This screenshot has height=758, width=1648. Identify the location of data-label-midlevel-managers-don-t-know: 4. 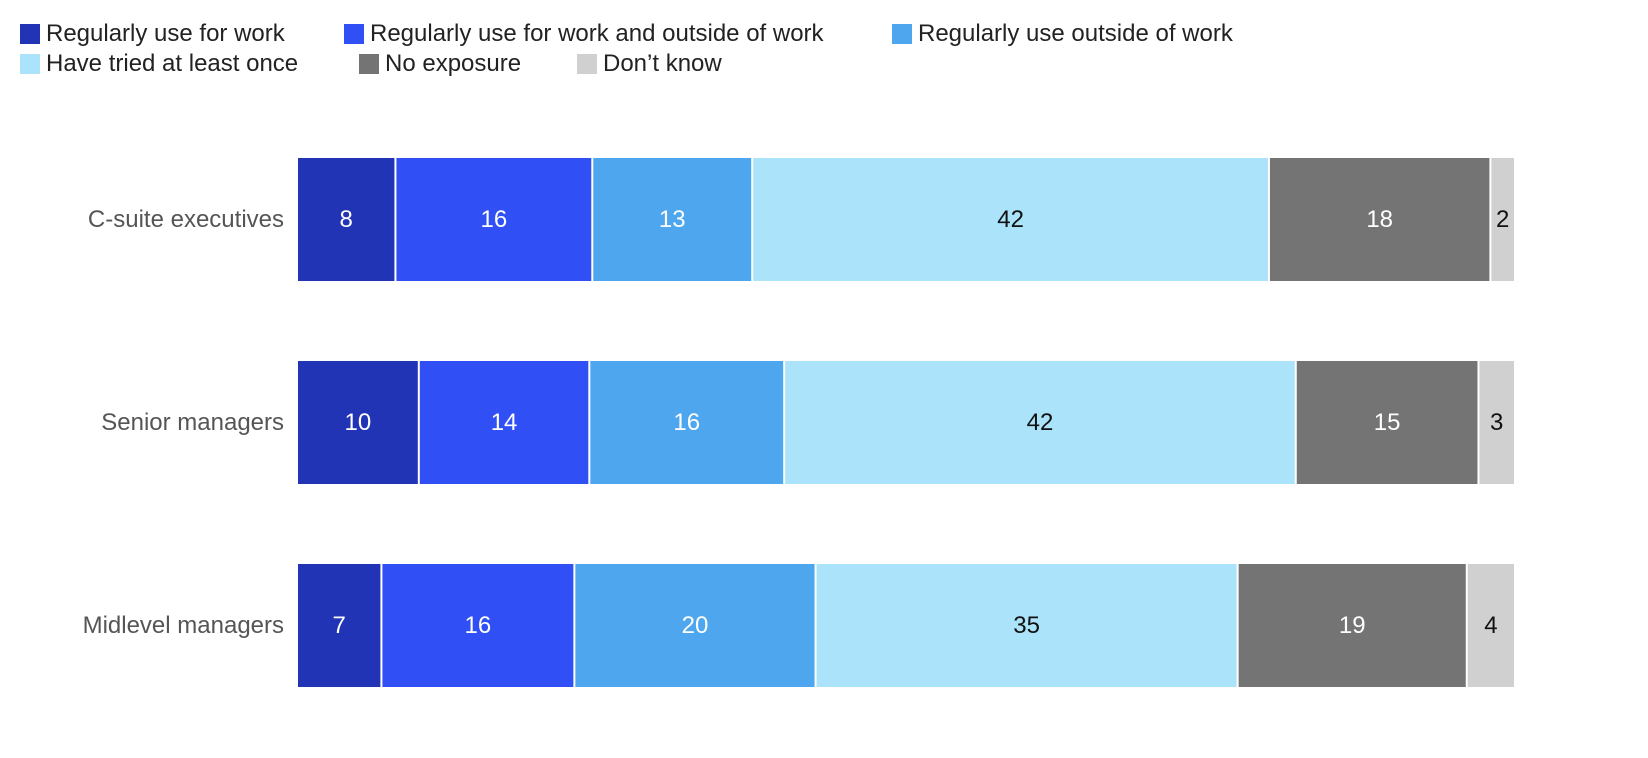
(1490, 625).